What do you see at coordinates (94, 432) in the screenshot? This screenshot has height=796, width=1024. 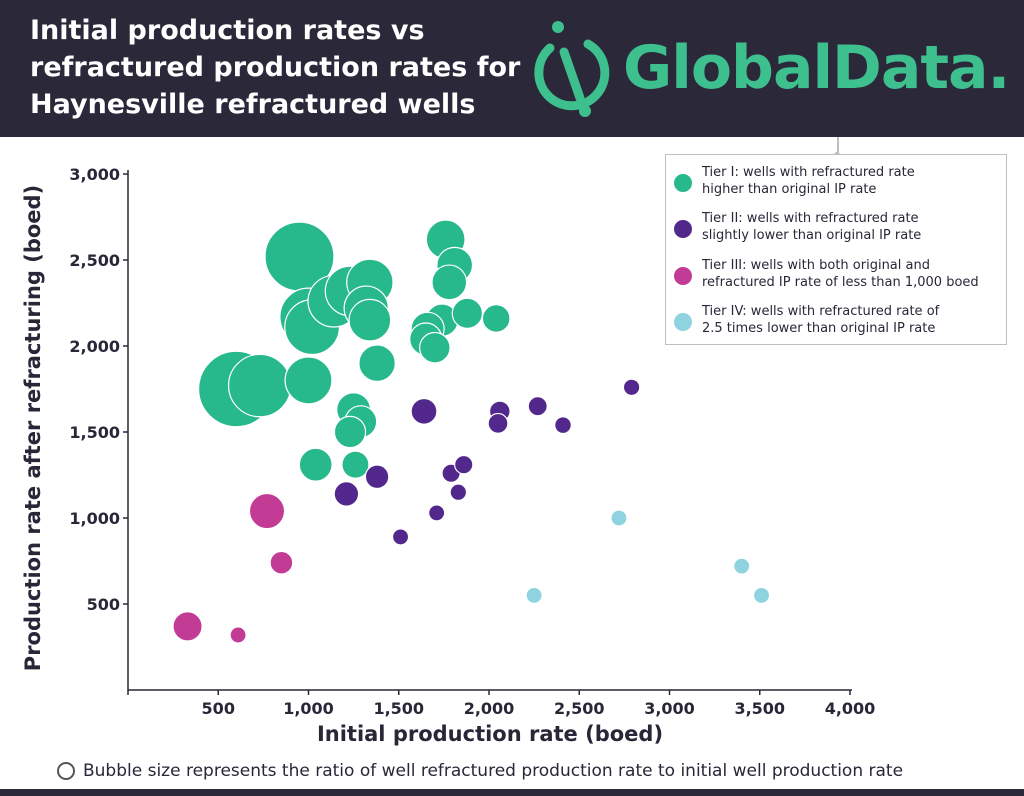 I see `y-tick-label: 1,500` at bounding box center [94, 432].